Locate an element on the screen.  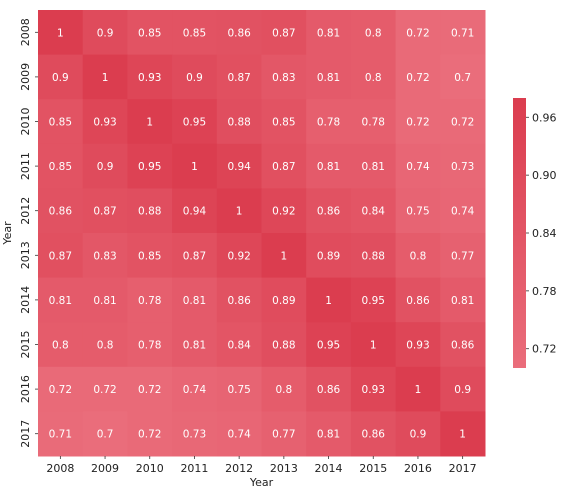
cell-value-label: 0.7 is located at coordinates (462, 78).